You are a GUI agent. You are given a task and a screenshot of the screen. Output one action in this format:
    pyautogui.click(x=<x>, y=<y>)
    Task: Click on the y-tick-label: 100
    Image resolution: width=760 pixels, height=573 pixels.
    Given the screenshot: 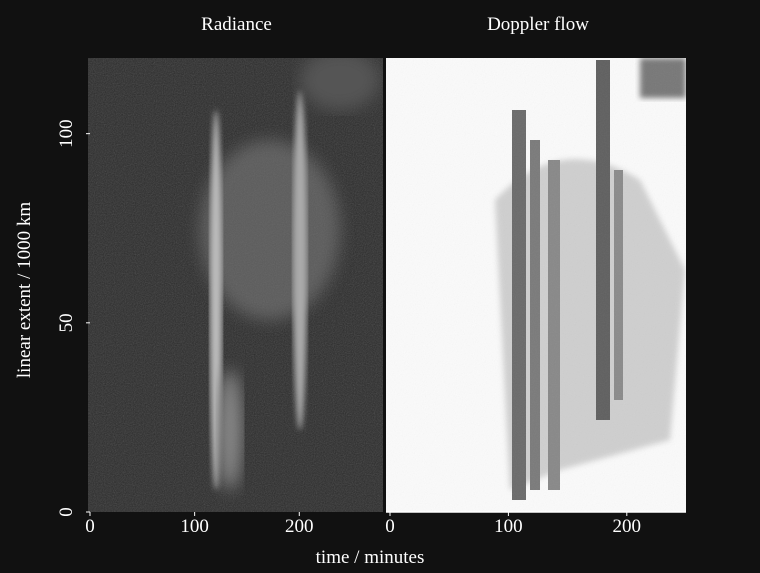 What is the action you would take?
    pyautogui.click(x=66, y=133)
    